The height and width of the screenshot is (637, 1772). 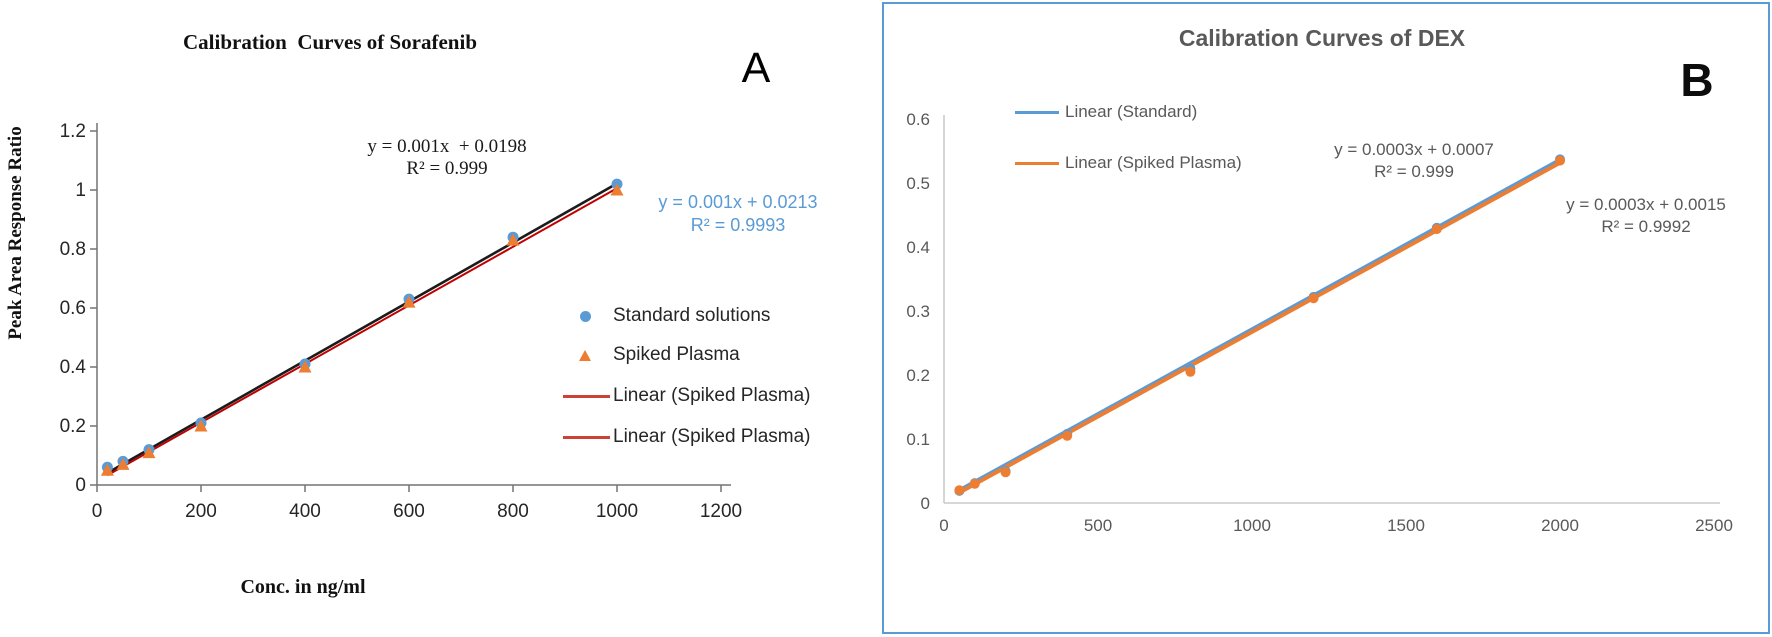 What do you see at coordinates (738, 202) in the screenshot?
I see `equation-line: y = 0.001x + 0.0213` at bounding box center [738, 202].